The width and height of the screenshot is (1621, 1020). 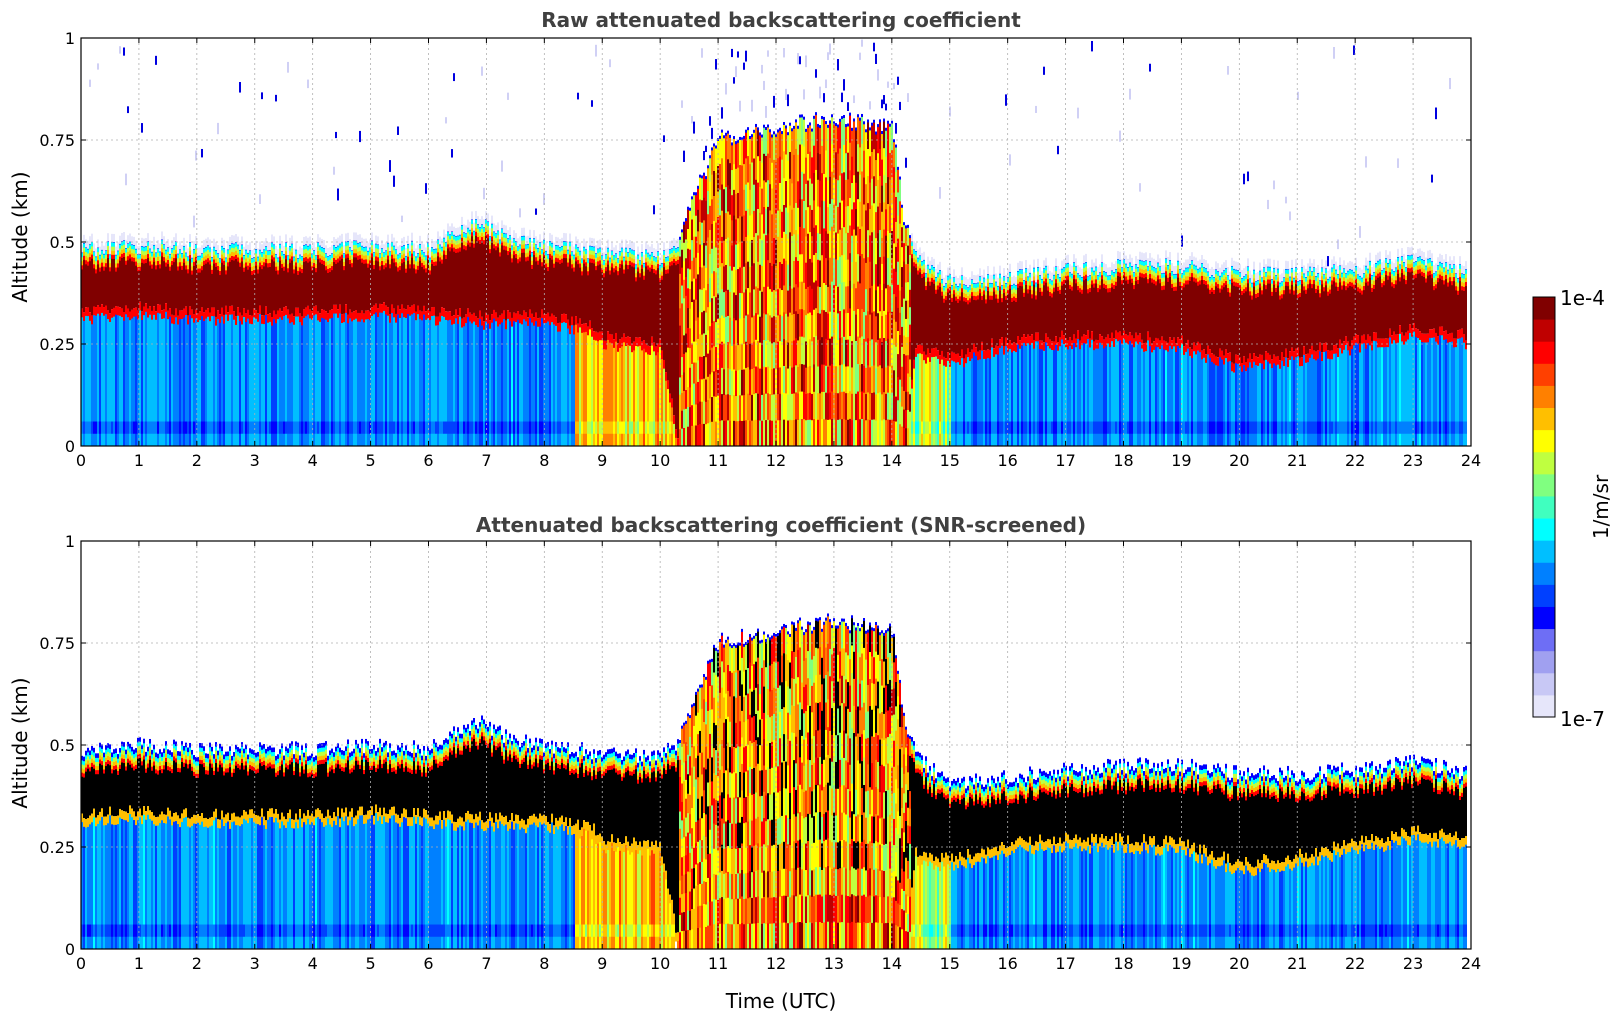 I want to click on colorbar-gradient, so click(x=1544, y=507).